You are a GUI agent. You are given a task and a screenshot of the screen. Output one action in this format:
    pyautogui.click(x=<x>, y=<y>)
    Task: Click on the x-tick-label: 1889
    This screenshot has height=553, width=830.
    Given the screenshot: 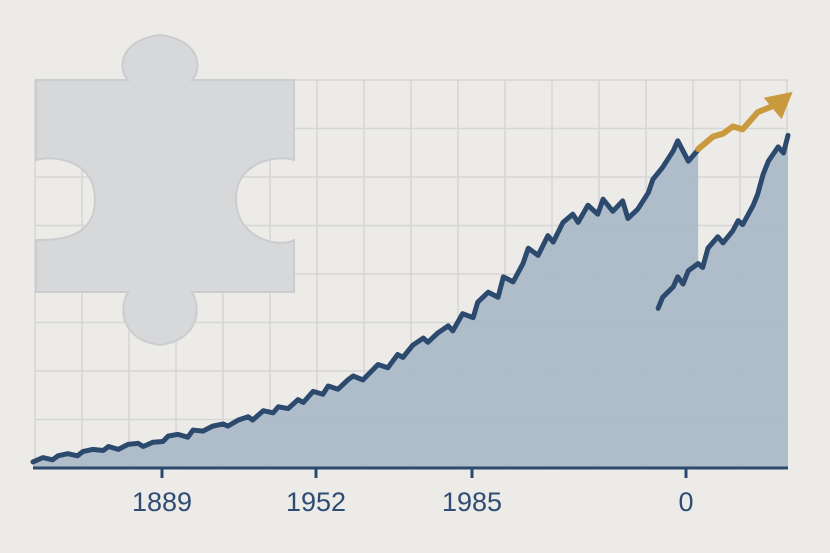 What is the action you would take?
    pyautogui.click(x=162, y=502)
    